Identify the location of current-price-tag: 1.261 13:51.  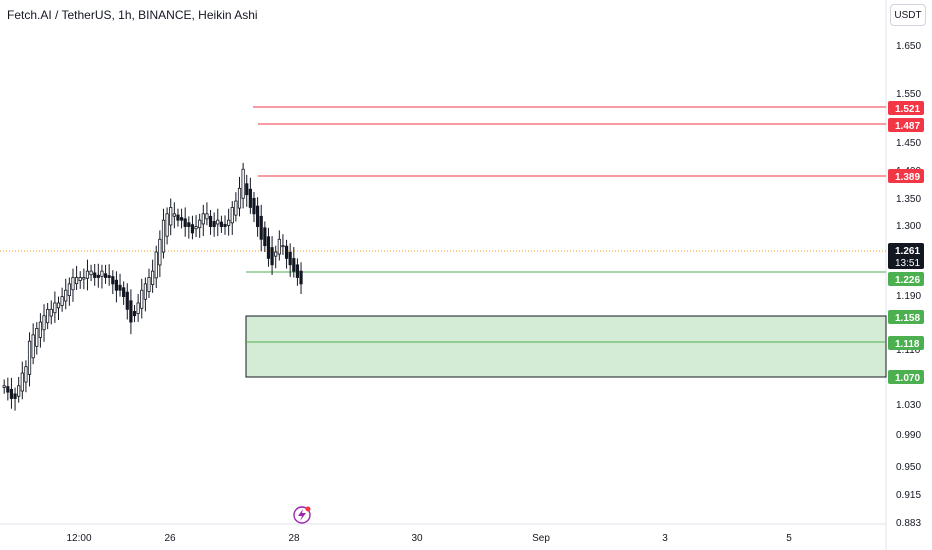
(906, 256).